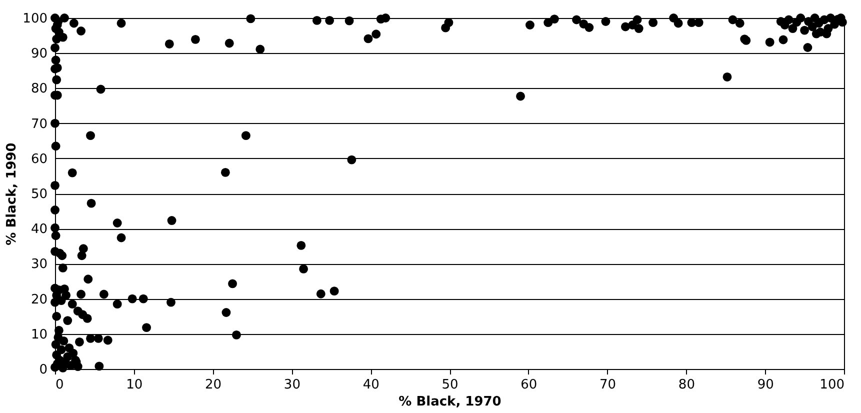 The height and width of the screenshot is (413, 861). What do you see at coordinates (450, 385) in the screenshot?
I see `x-tick-label: 50` at bounding box center [450, 385].